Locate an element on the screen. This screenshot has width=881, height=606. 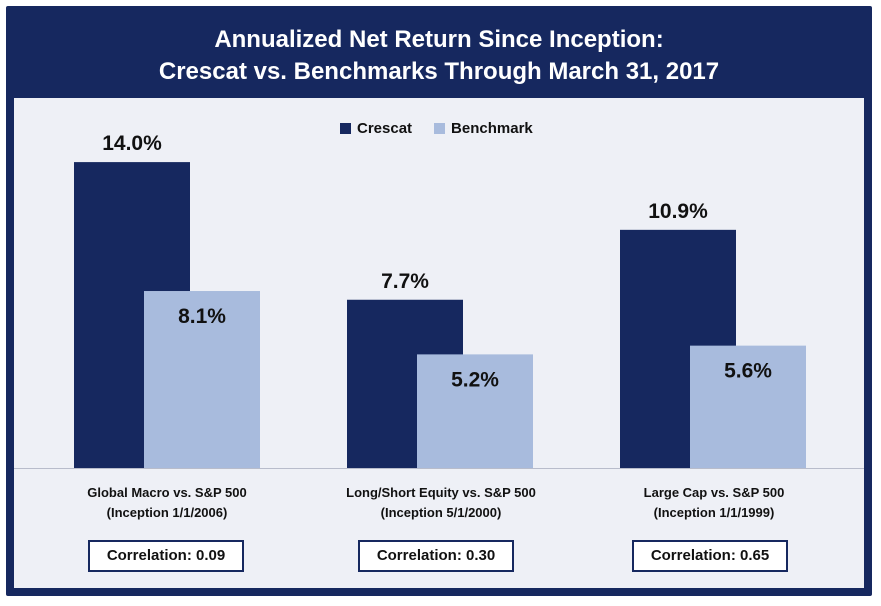
category-note: (Inception 5/1/2000) is located at coordinates (441, 512).